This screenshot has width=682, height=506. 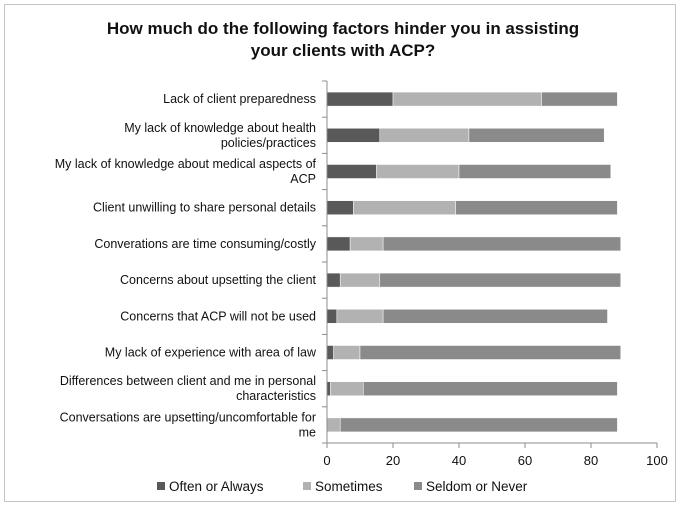 I want to click on legend: Often or Always Sometimes Seldom or Never, so click(x=342, y=486).